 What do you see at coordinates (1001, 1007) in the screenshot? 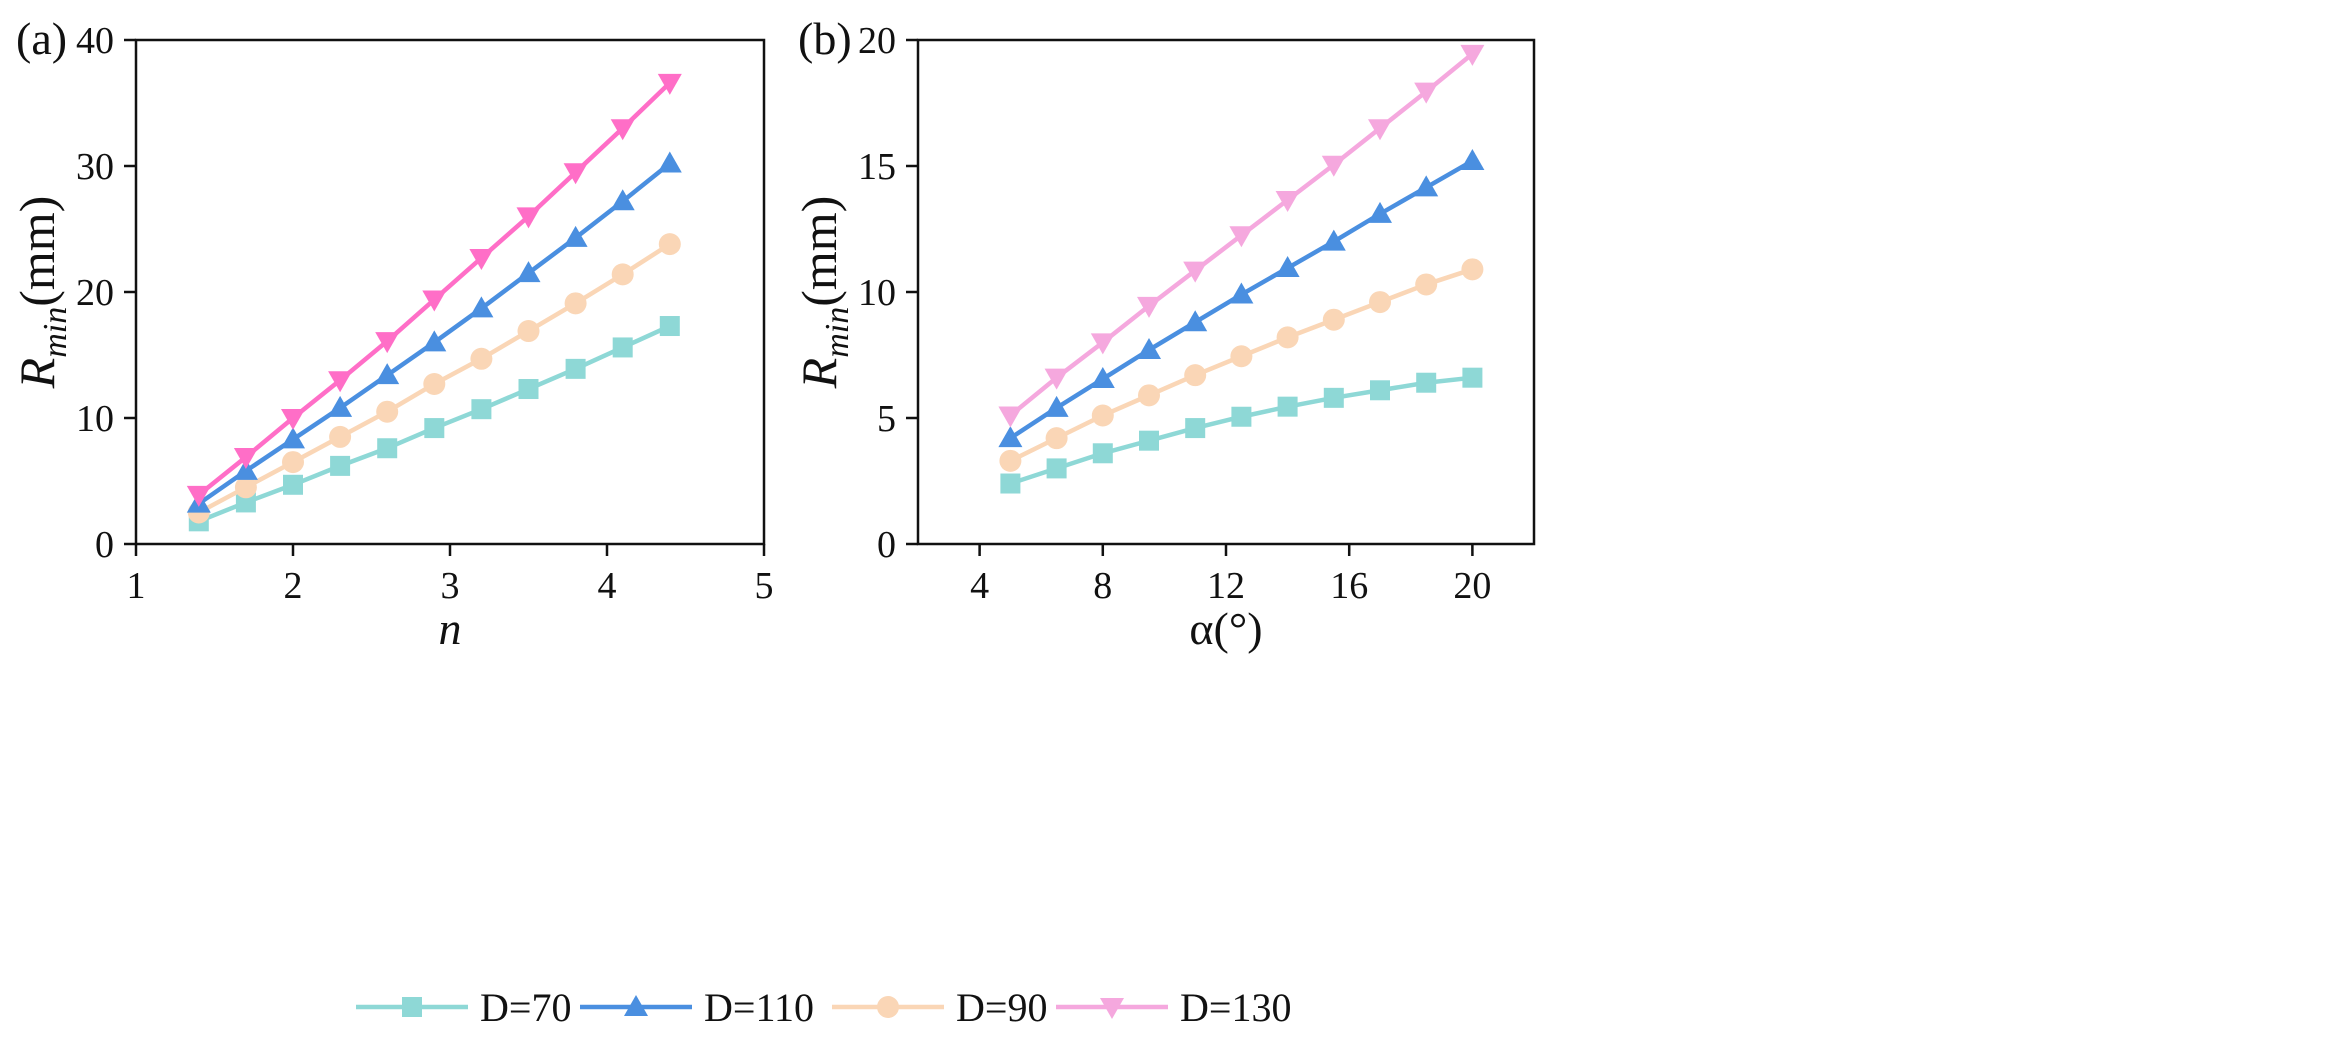
I see `legend-label: D=90` at bounding box center [1001, 1007].